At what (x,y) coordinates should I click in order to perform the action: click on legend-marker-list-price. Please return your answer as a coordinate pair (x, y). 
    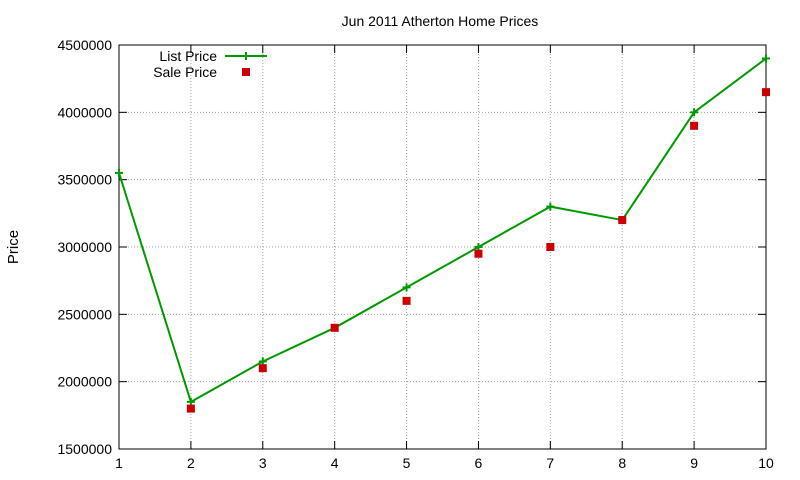
    Looking at the image, I should click on (246, 56).